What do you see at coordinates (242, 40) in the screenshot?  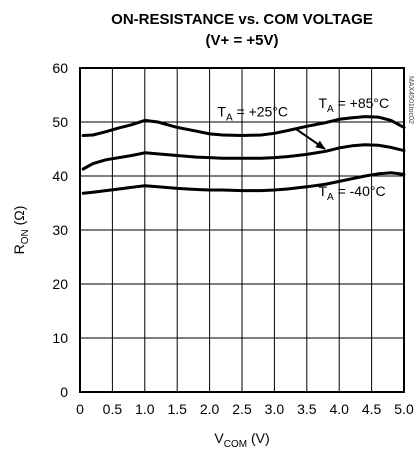 I see `chart-subtitle: (V+ = +5V)` at bounding box center [242, 40].